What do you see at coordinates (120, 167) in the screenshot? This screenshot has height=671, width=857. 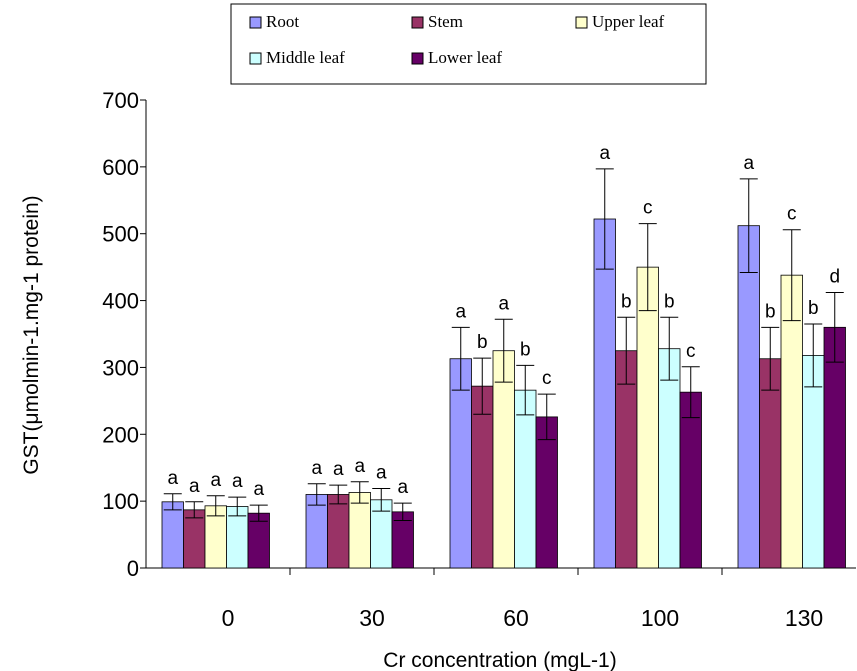 I see `y-tick-label: 600` at bounding box center [120, 167].